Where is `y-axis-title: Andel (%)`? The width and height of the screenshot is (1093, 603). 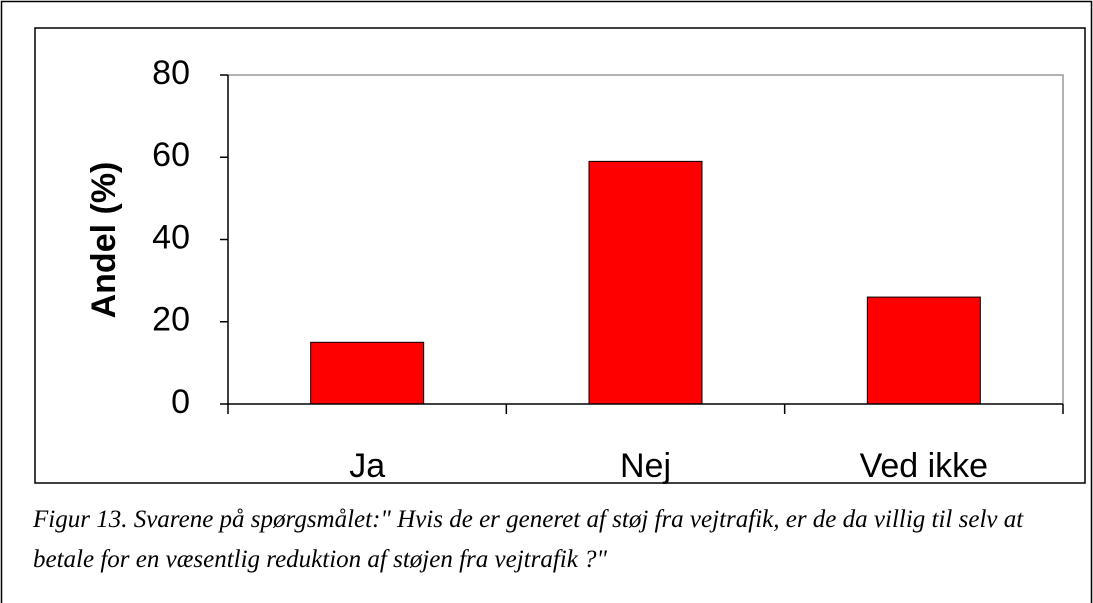
y-axis-title: Andel (%) is located at coordinates (104, 240).